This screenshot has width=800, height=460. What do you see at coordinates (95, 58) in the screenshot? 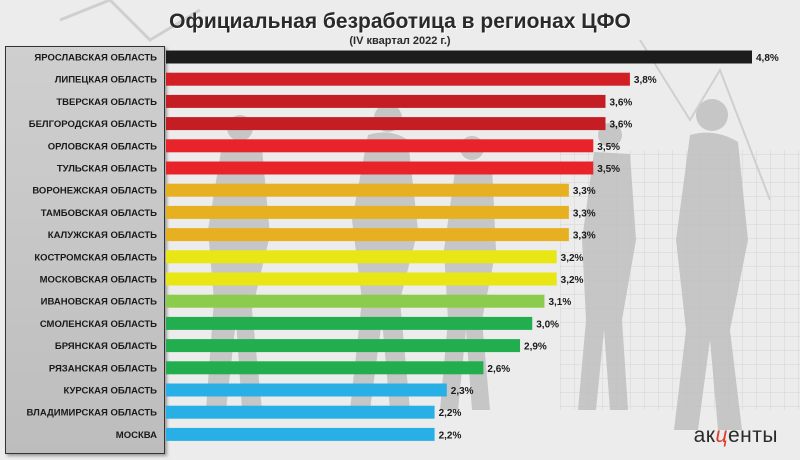
I see `category-label: ЯРОСЛАВСКАЯ ОБЛАСТЬ` at bounding box center [95, 58].